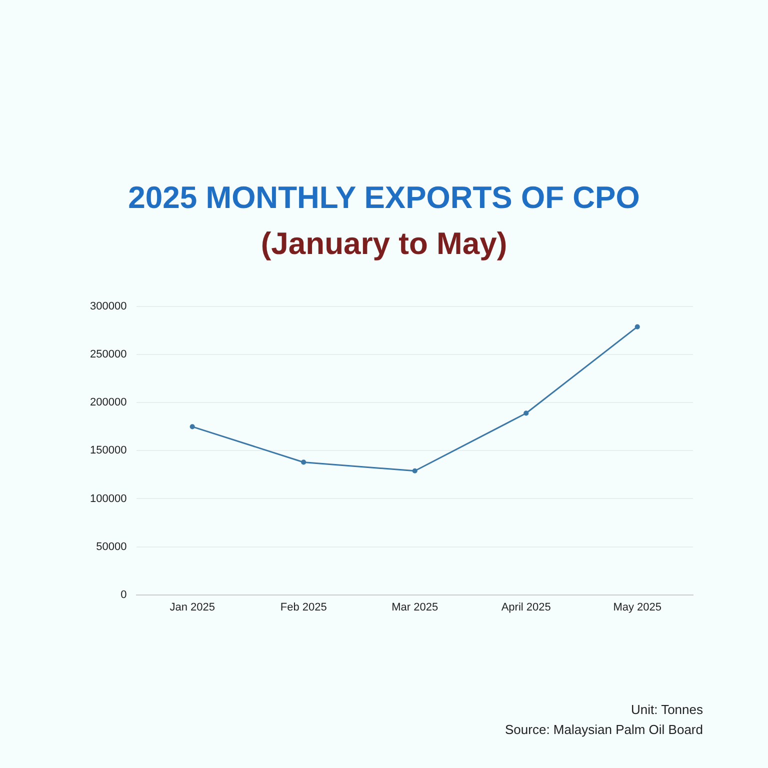 Image resolution: width=768 pixels, height=768 pixels. What do you see at coordinates (108, 306) in the screenshot?
I see `y-tick-label: 300000` at bounding box center [108, 306].